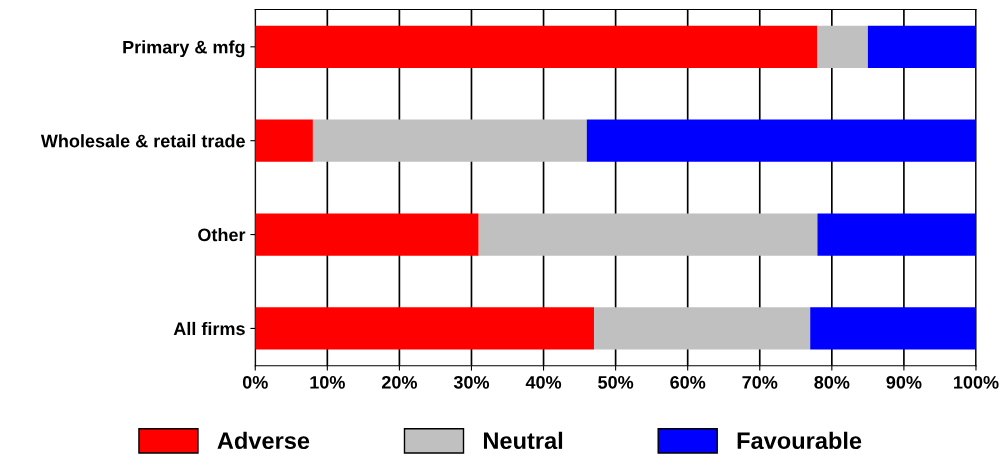 The height and width of the screenshot is (475, 1001). Describe the element at coordinates (222, 235) in the screenshot. I see `y-tick-label: Other` at that location.